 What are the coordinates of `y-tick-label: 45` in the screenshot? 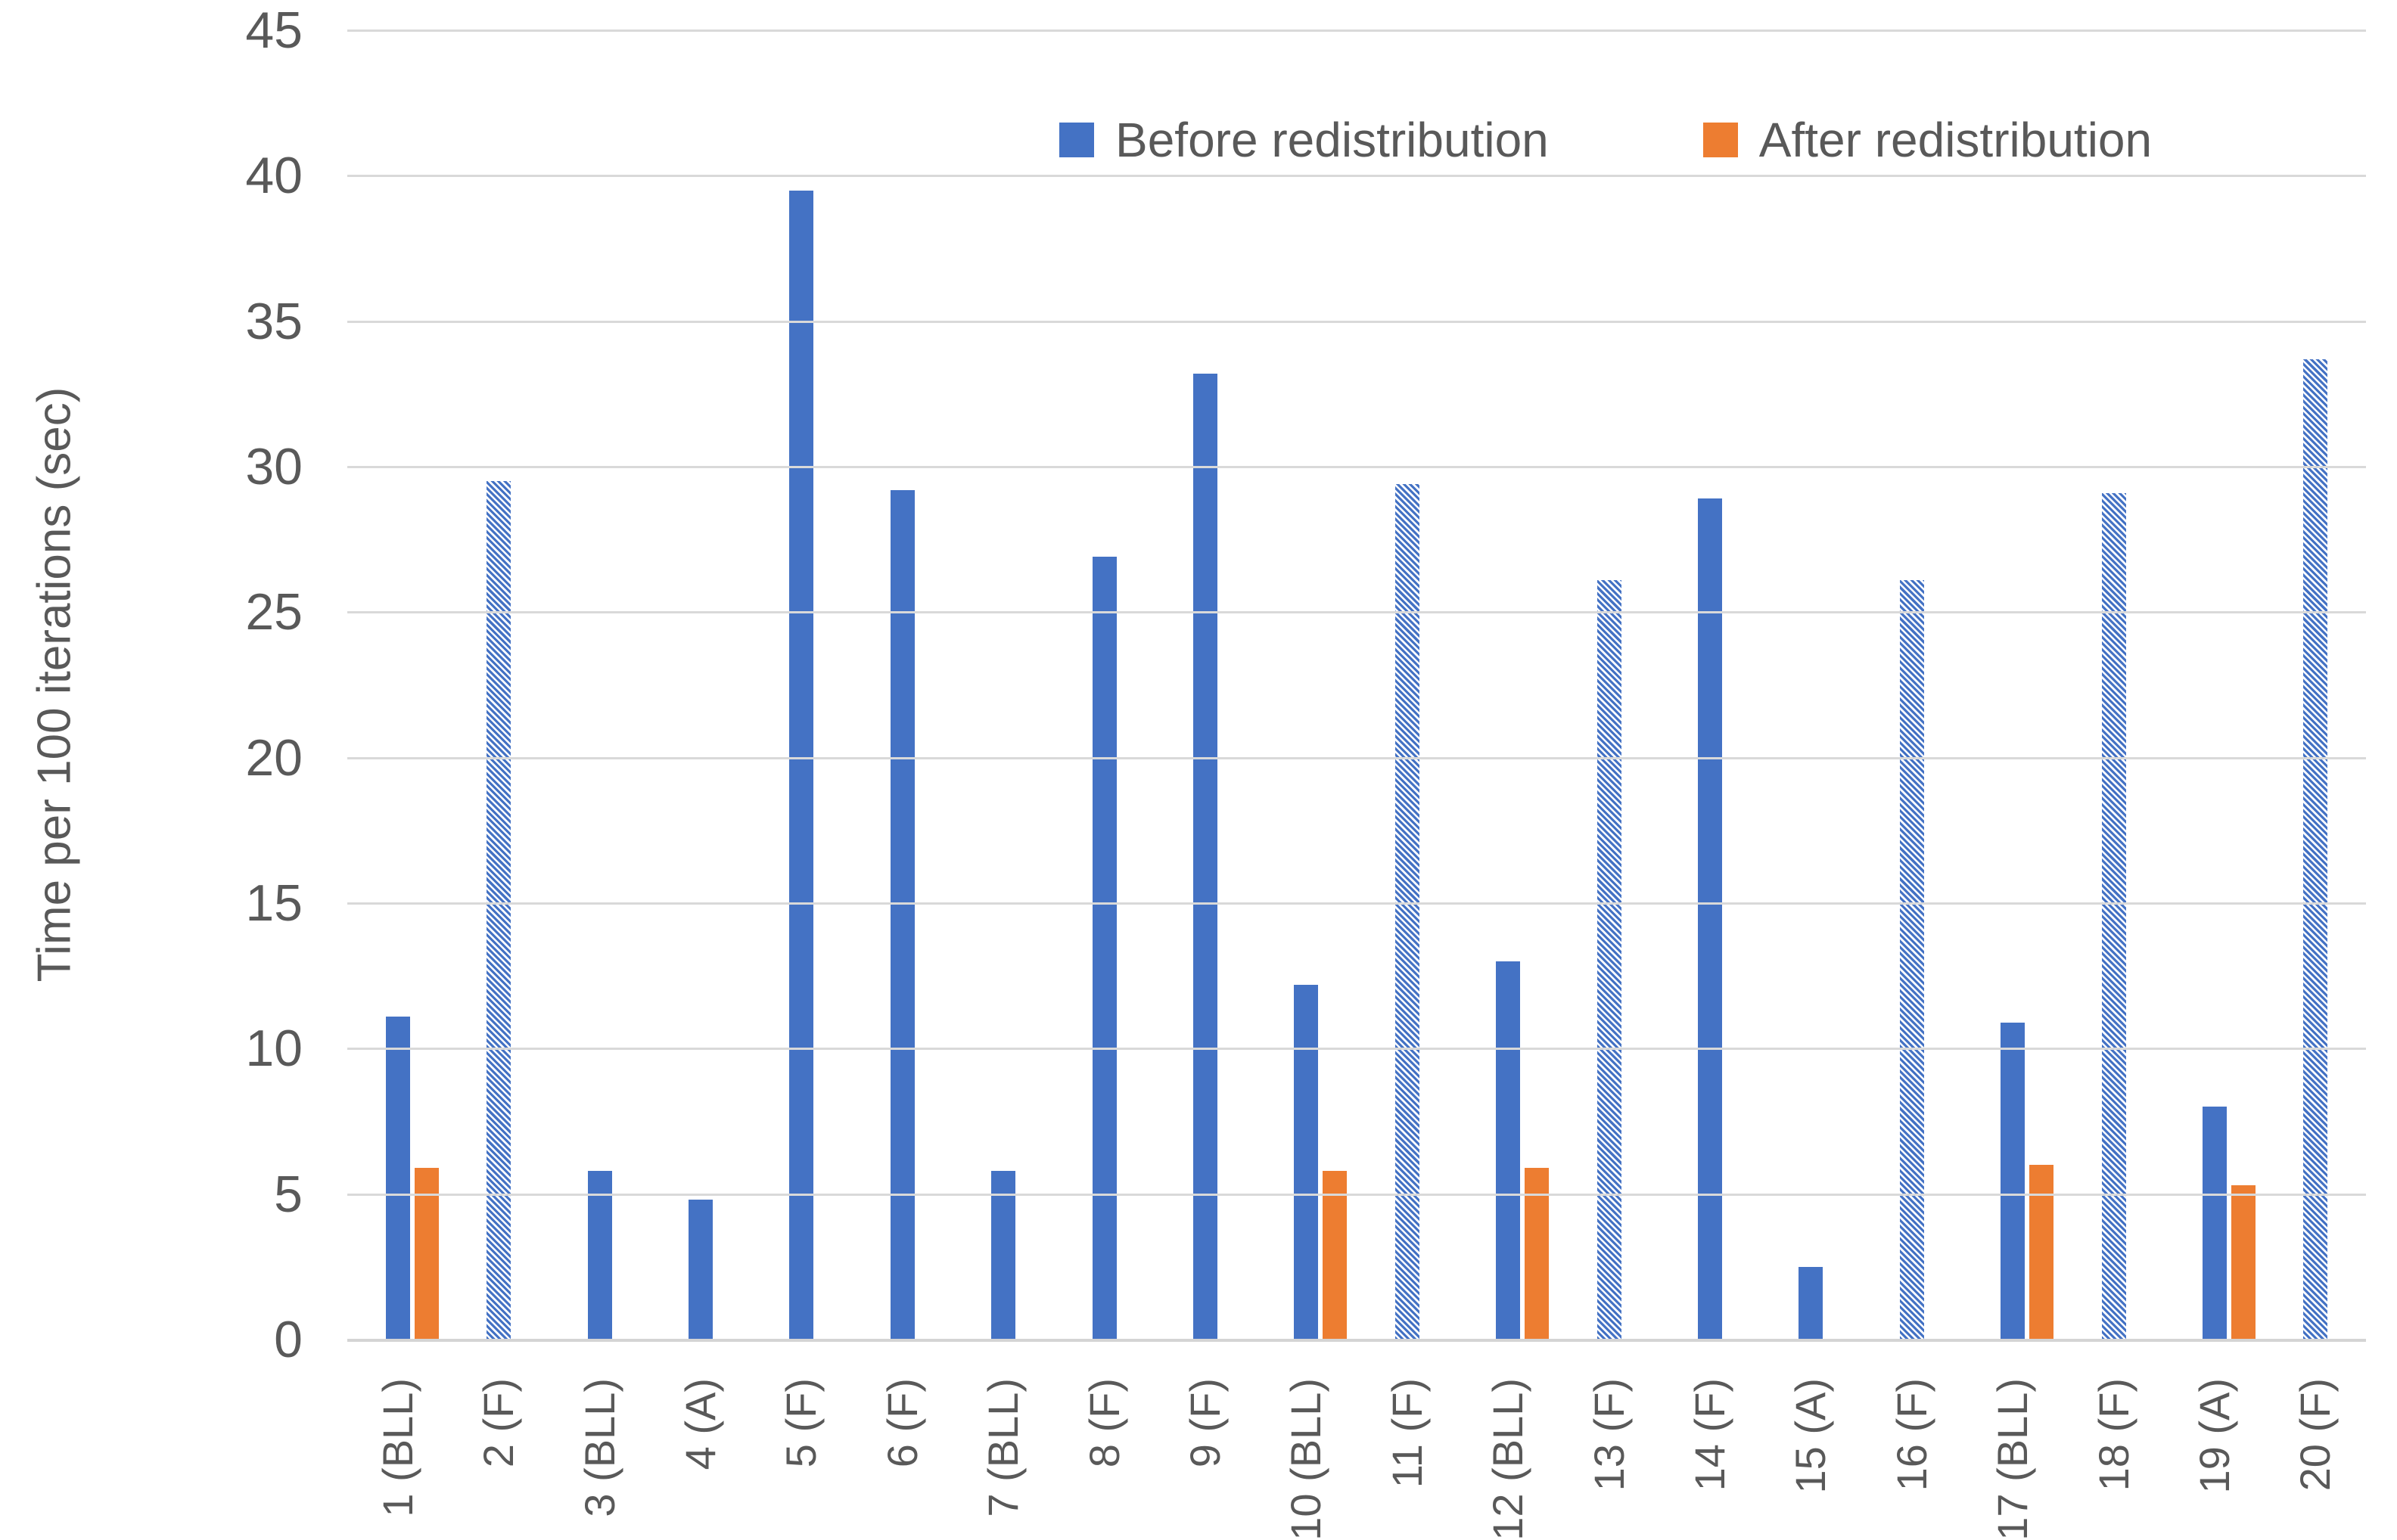 It's located at (274, 30).